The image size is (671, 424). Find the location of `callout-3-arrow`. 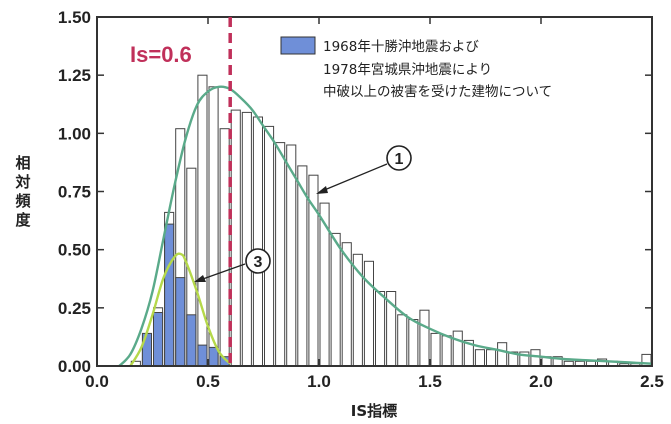

callout-3-arrow is located at coordinates (222, 272).